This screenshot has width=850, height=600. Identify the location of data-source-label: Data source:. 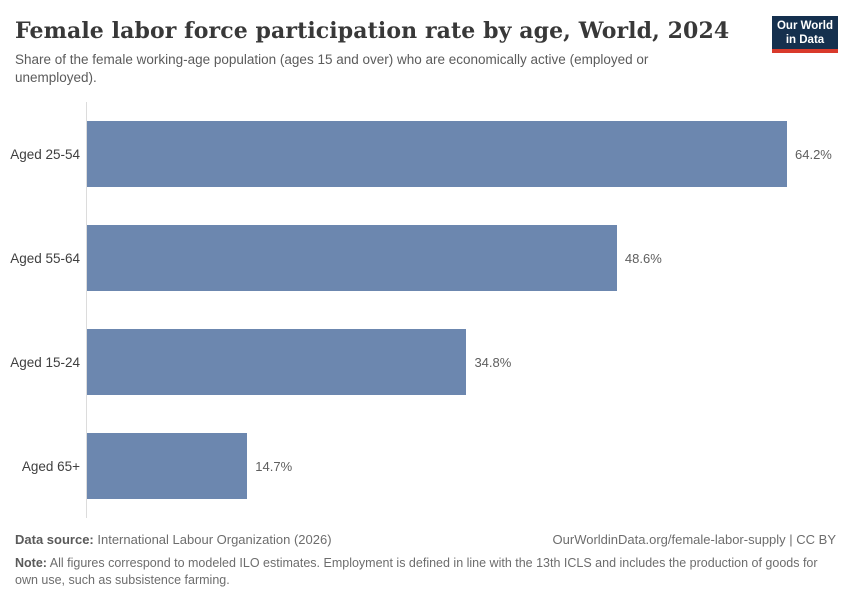
(54, 539).